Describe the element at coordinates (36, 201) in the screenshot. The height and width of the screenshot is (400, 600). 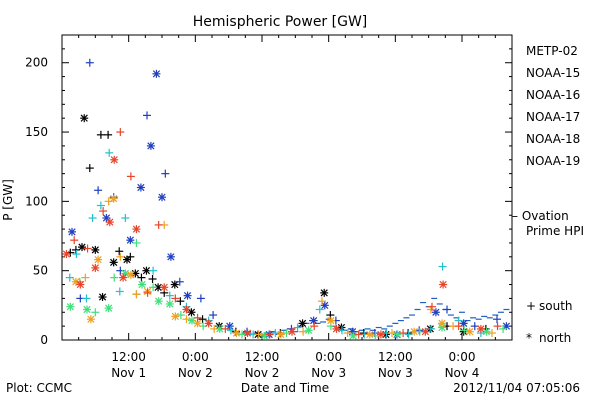
I see `y-tick-label: 100` at that location.